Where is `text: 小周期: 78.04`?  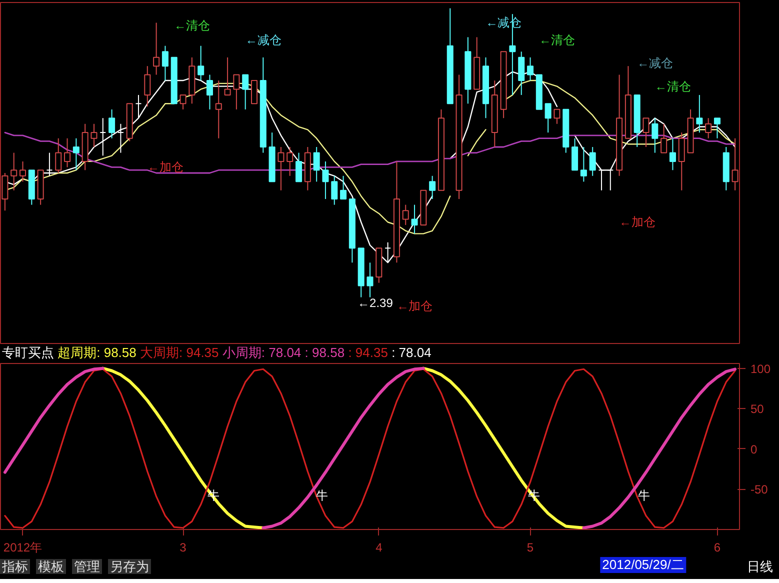 text: 小周期: 78.04 is located at coordinates (262, 352).